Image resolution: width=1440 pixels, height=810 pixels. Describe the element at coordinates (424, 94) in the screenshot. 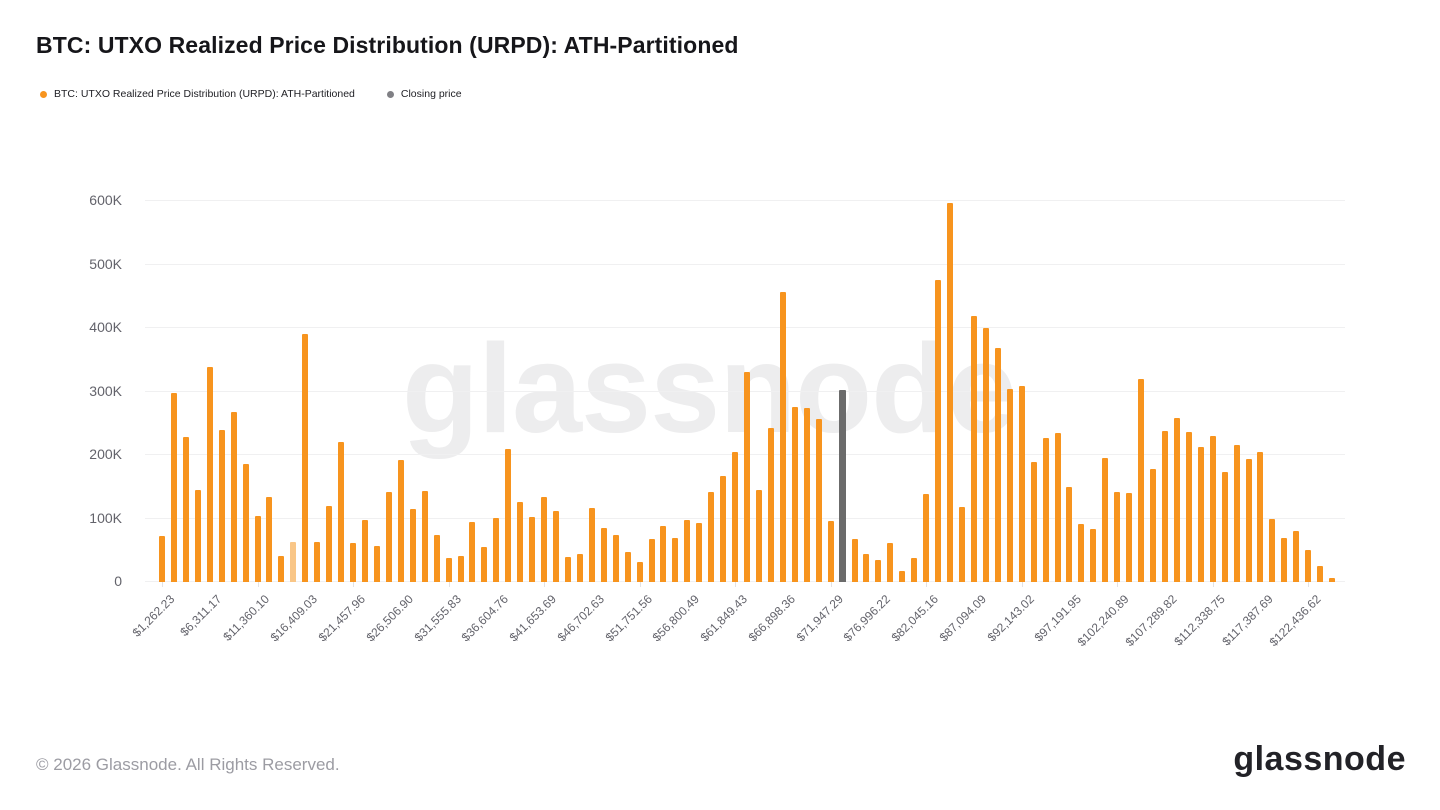

I see `legend-item-closing-price: Closing price` at that location.